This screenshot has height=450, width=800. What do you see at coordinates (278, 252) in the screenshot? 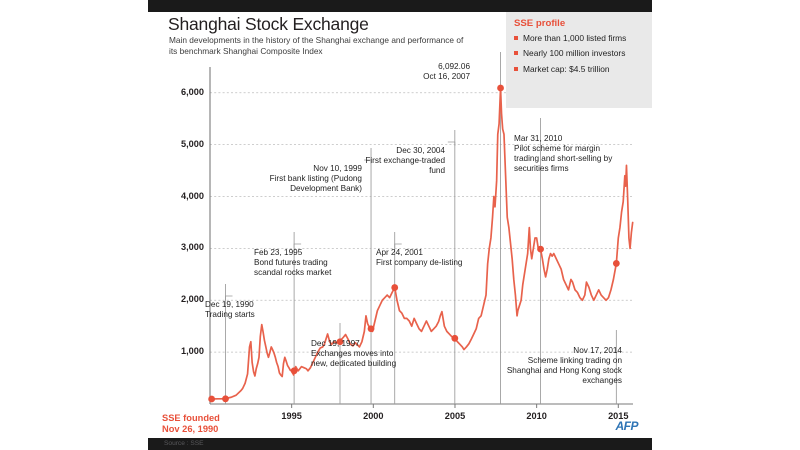
I see `annotation-date: Feb 23, 1995` at bounding box center [278, 252].